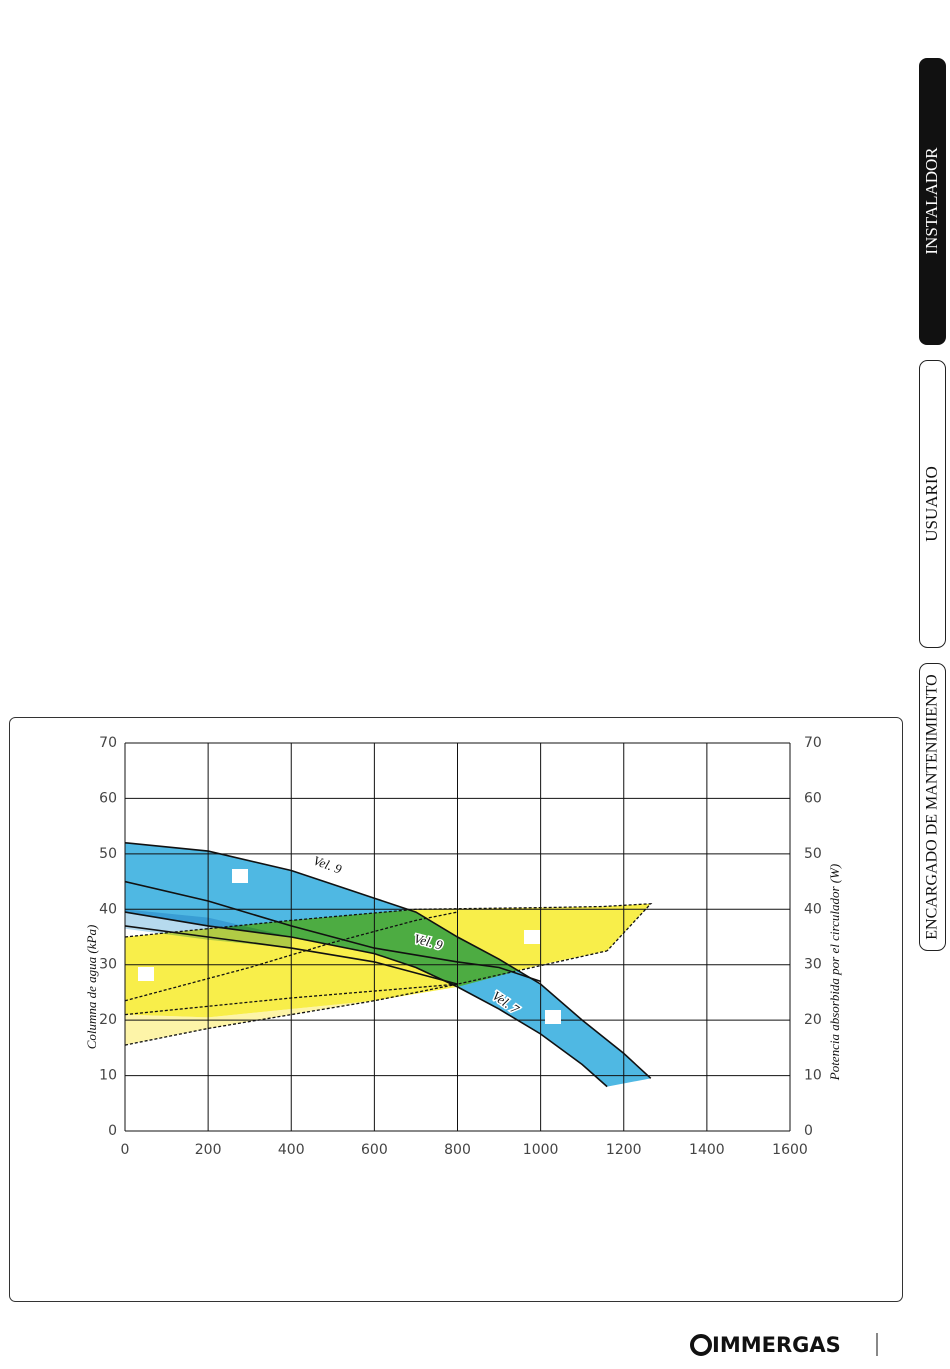 The height and width of the screenshot is (1369, 950). Describe the element at coordinates (790, 1150) in the screenshot. I see `x-tick-label: 1600` at that location.